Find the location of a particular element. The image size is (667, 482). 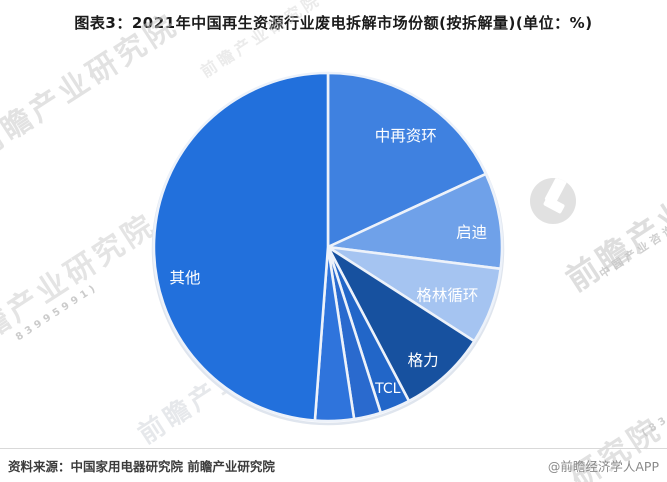

pie-slice-label: 格力 is located at coordinates (423, 361).